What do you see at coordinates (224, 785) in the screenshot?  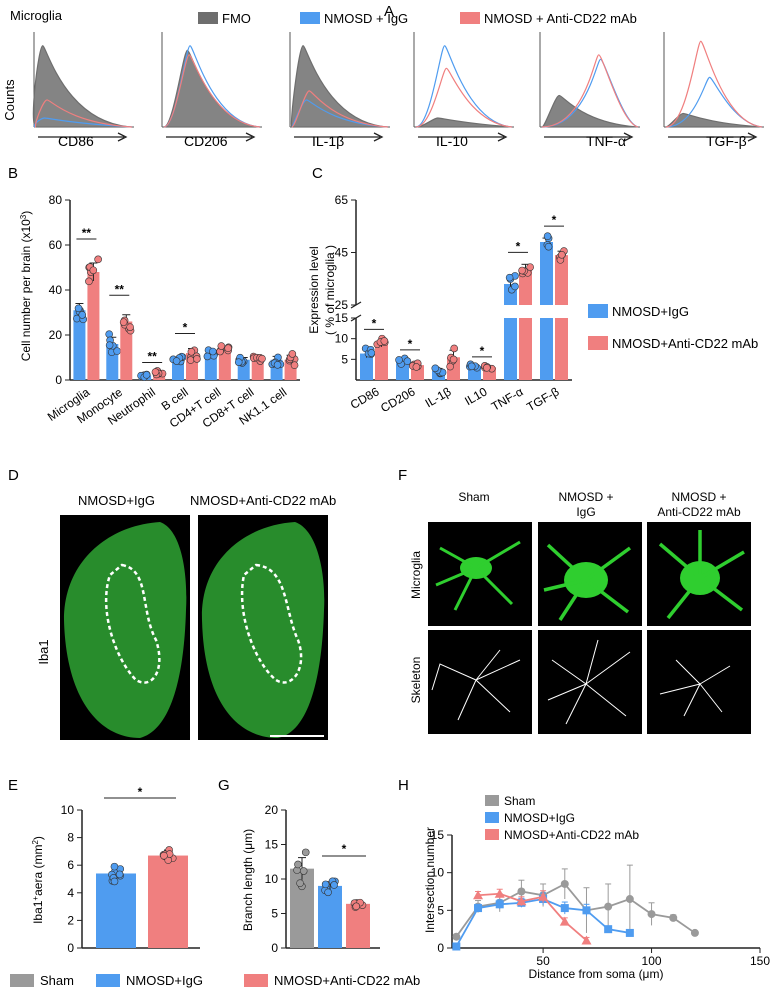 I see `panel-letter-g: G` at bounding box center [224, 785].